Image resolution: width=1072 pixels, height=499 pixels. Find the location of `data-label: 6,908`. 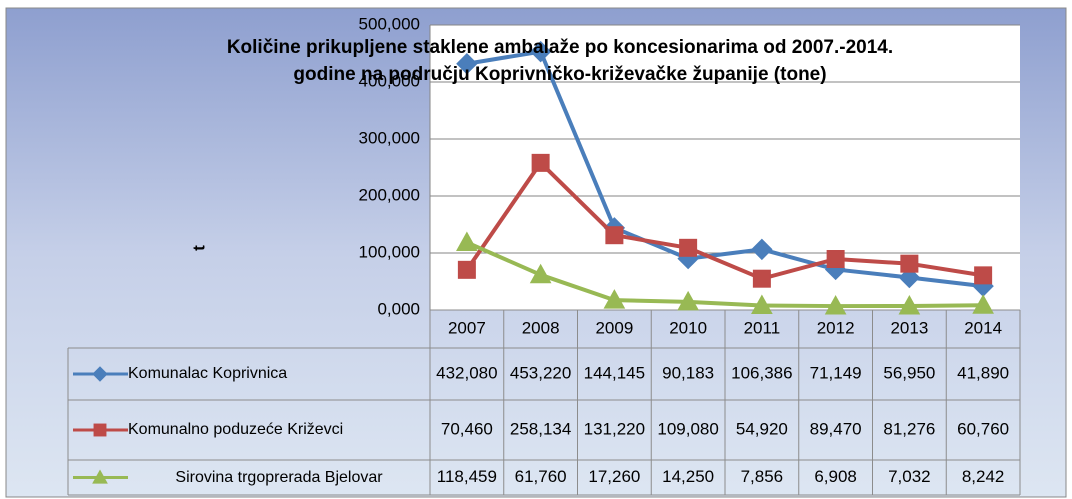

data-label: 6,908 is located at coordinates (835, 476).